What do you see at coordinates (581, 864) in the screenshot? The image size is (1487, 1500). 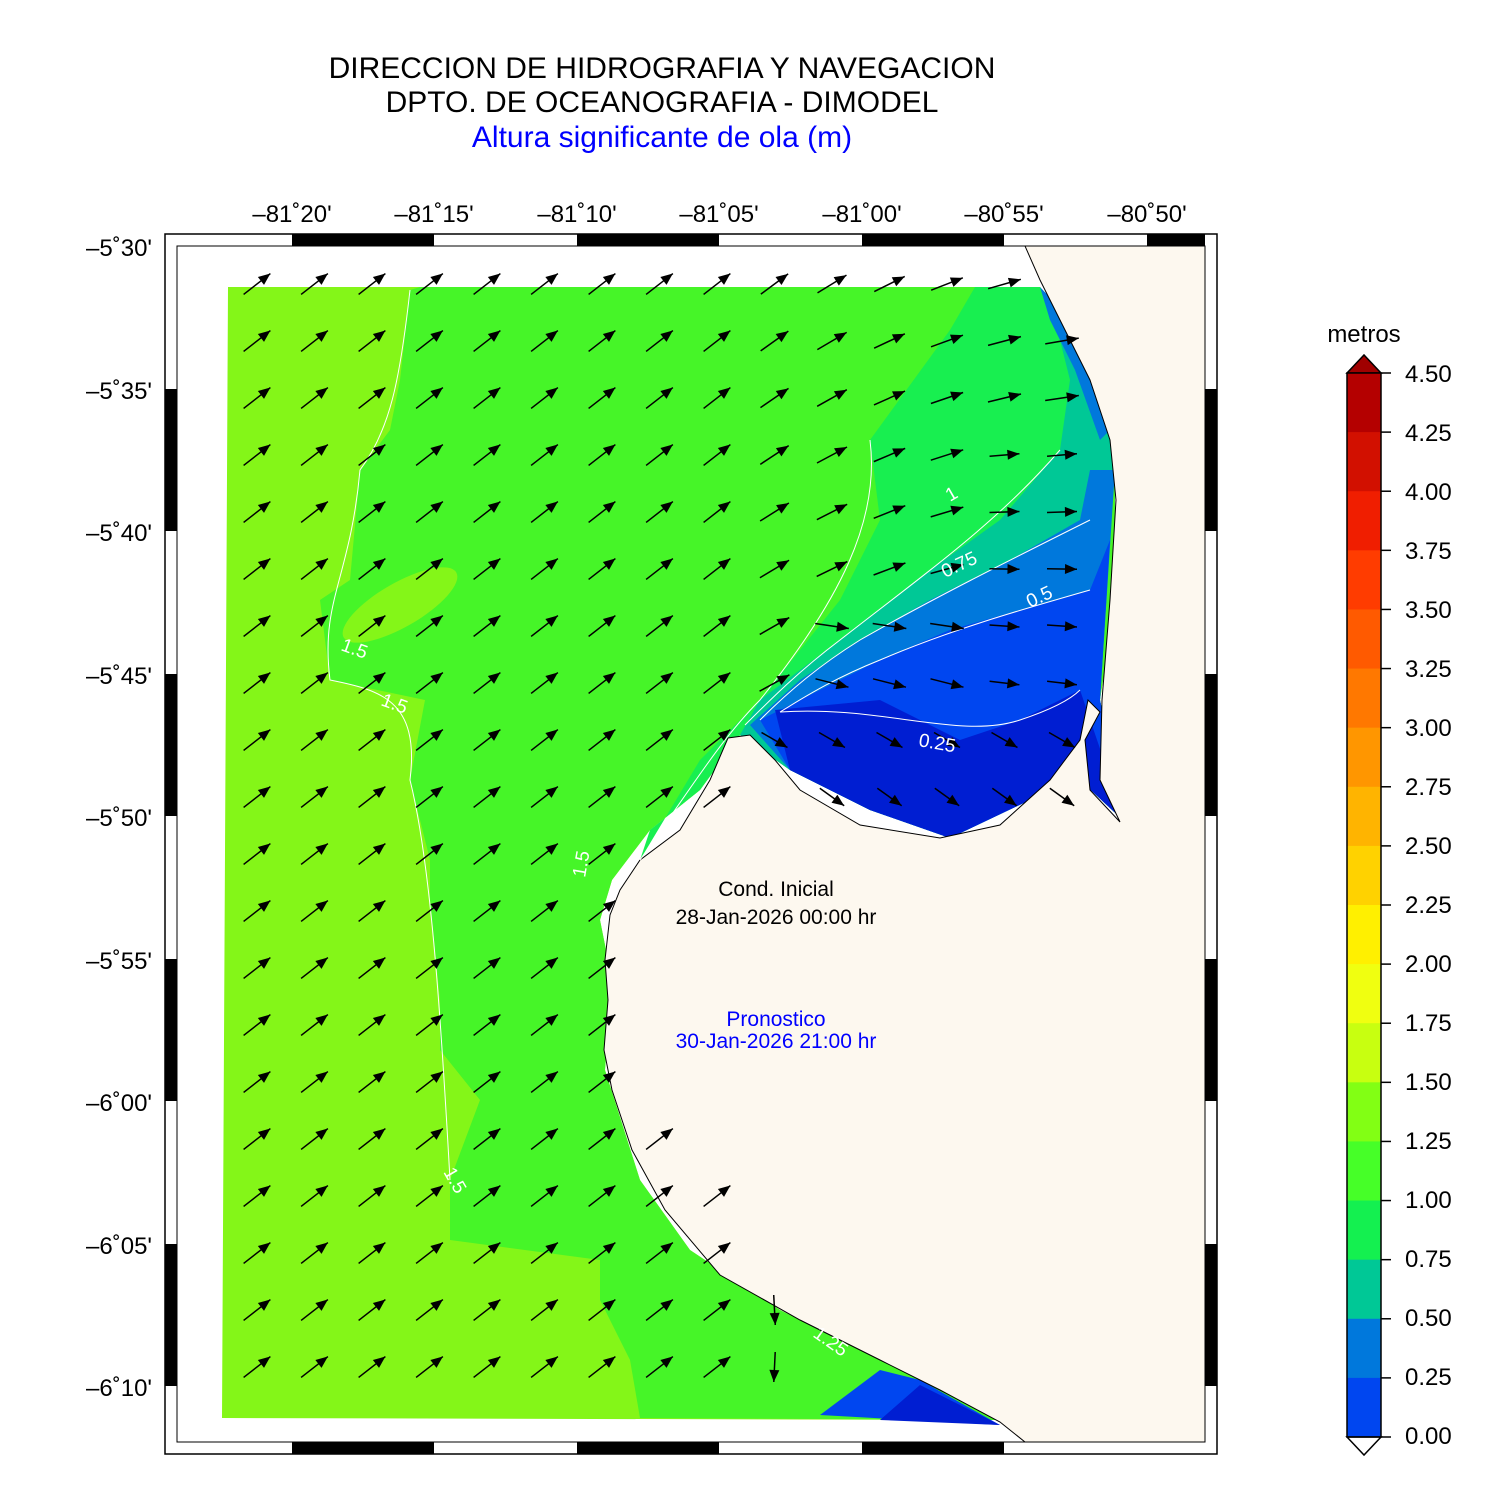 I see `contour-label: 1.5` at bounding box center [581, 864].